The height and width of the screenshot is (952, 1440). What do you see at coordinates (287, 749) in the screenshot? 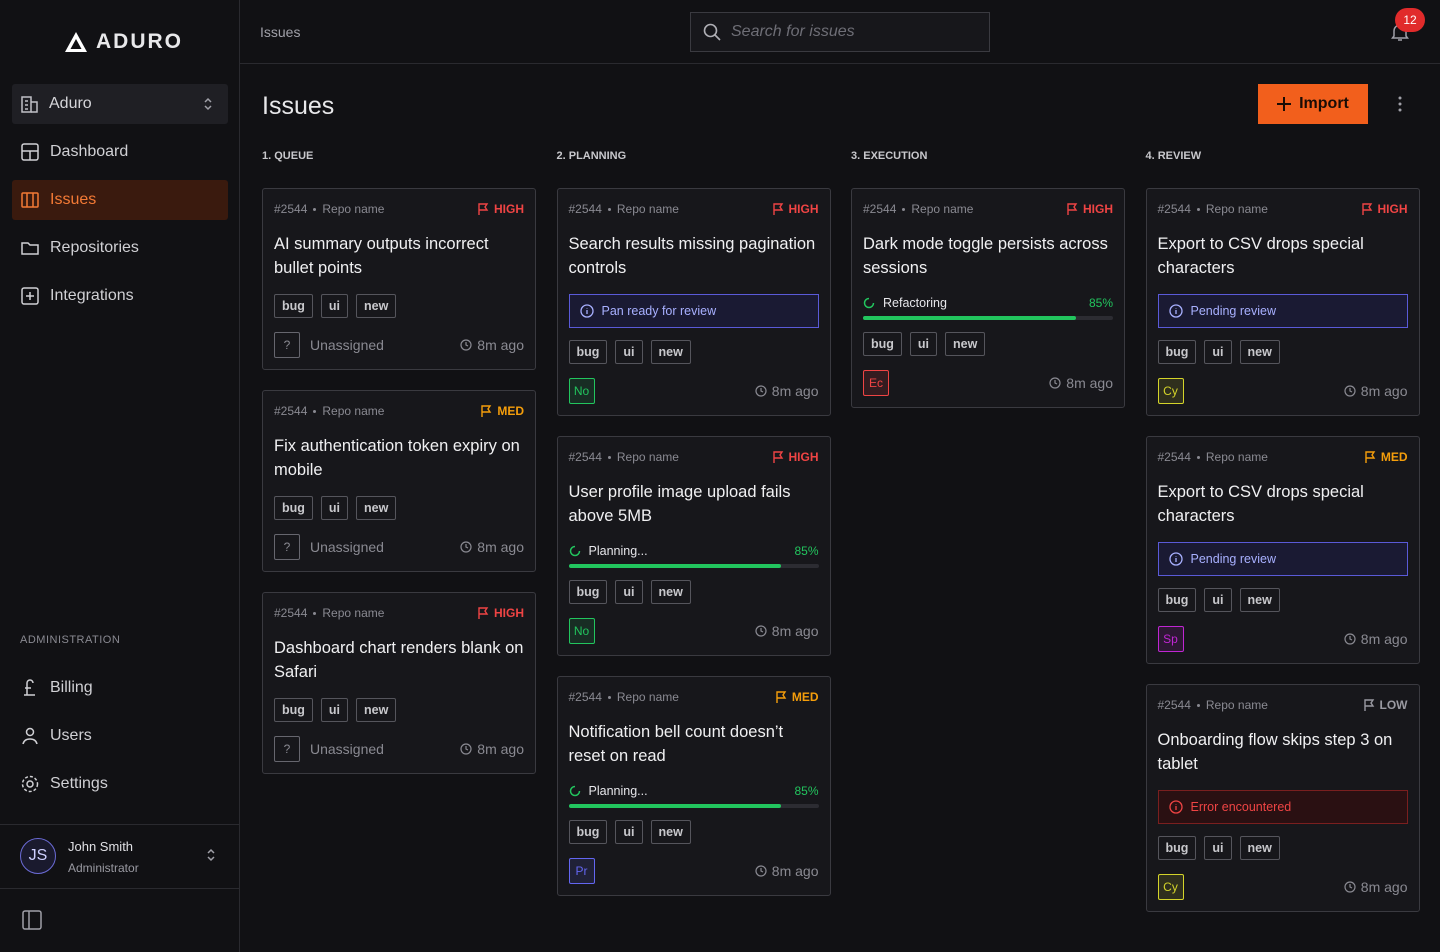
I see `assignee-avatar: ?` at bounding box center [287, 749].